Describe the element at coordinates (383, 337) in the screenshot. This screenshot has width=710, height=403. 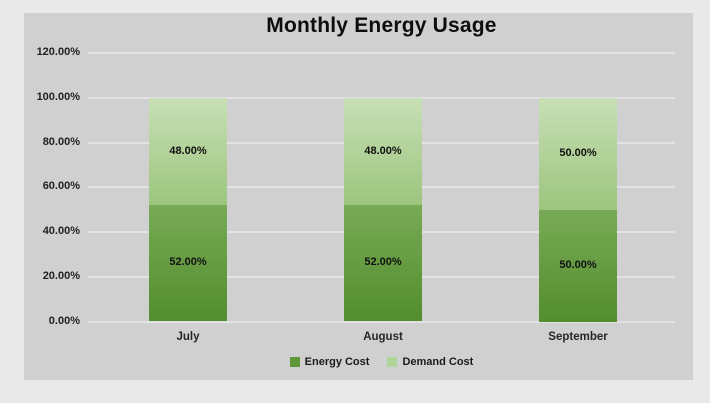
I see `x-axis-label-august: August` at that location.